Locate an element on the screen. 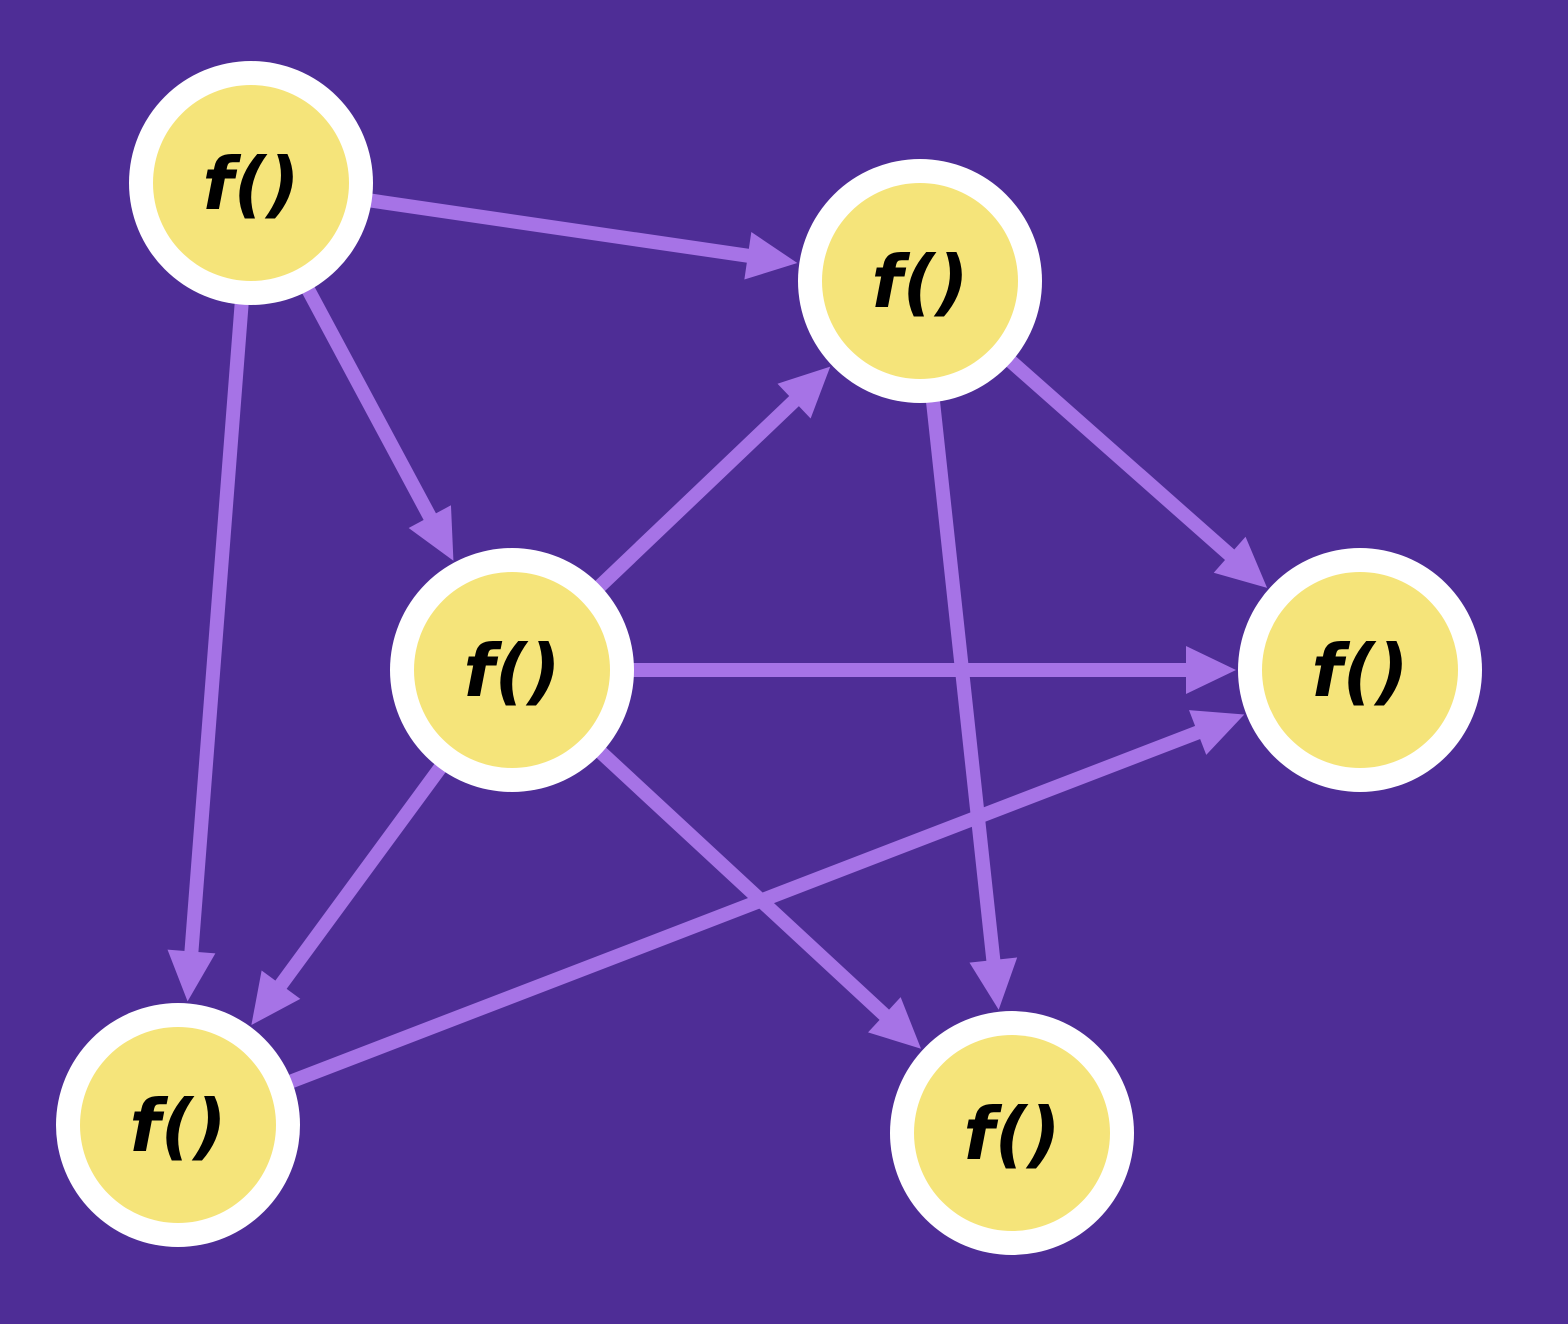 This screenshot has width=1568, height=1324. function-node-n6: f() is located at coordinates (1012, 1133).